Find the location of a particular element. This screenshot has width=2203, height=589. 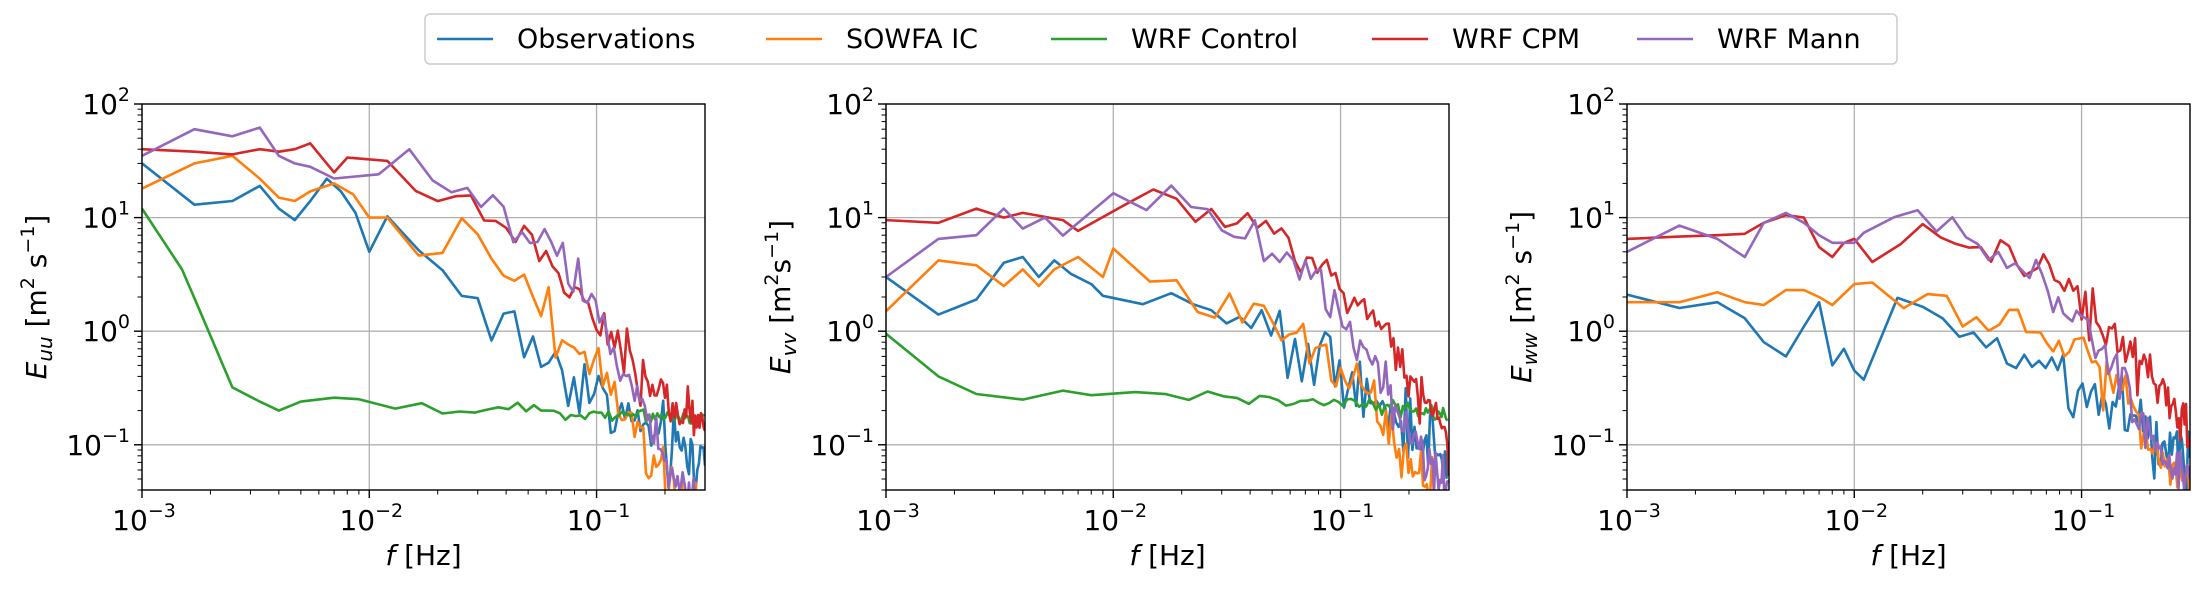

legend-label: WRF Control is located at coordinates (1214, 39).